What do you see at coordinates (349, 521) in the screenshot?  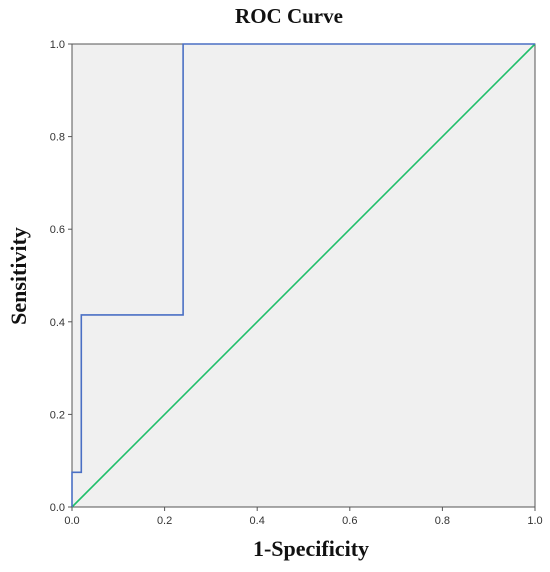 I see `x-tick-label: 0.6` at bounding box center [349, 521].